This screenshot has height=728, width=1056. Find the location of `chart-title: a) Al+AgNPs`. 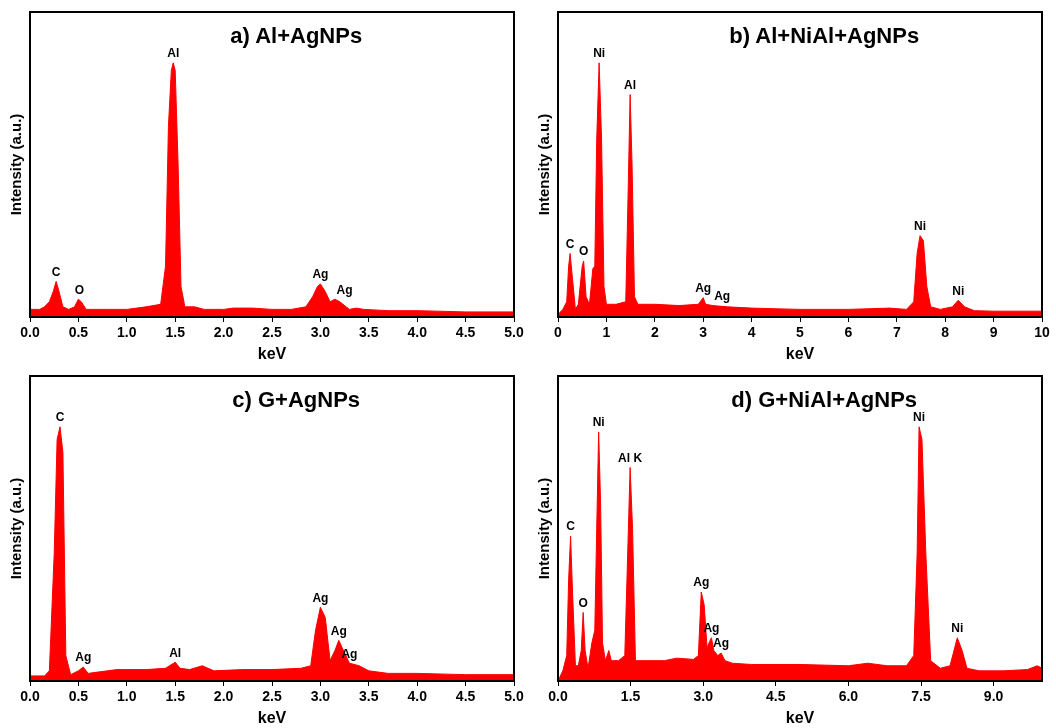

chart-title: a) Al+AgNPs is located at coordinates (296, 36).